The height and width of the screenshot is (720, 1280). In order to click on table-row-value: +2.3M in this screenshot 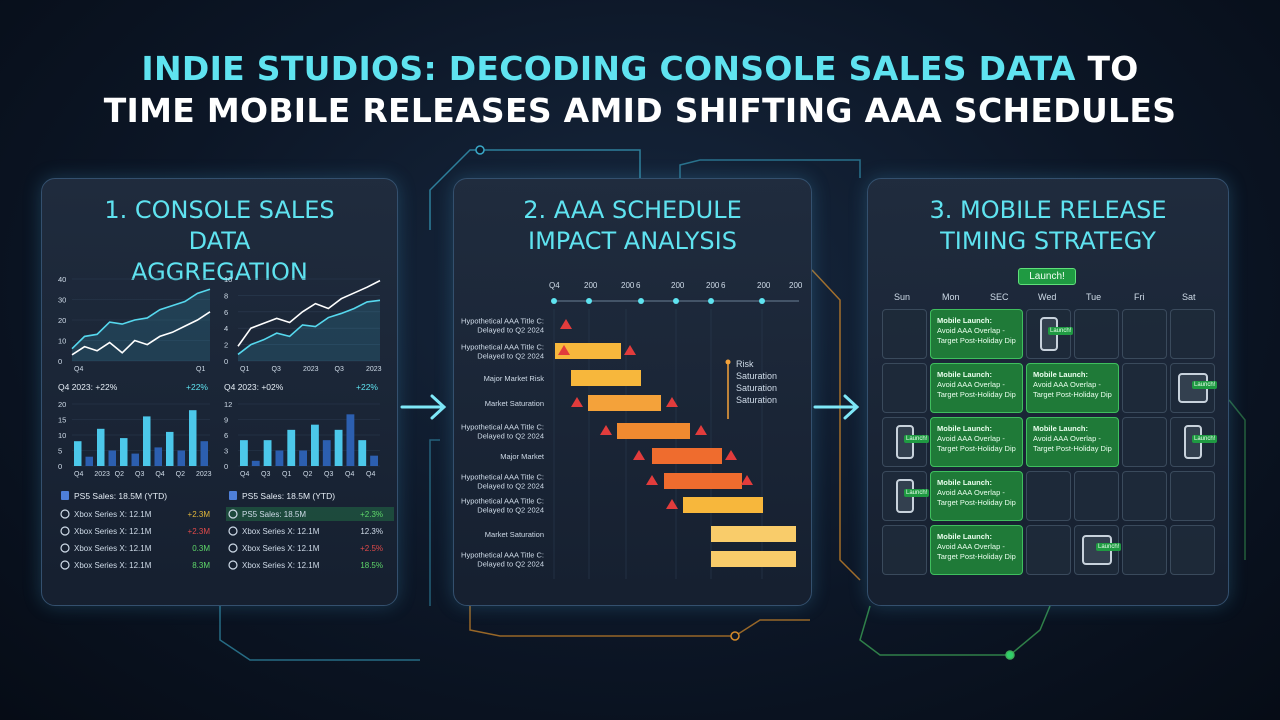, I will do `click(199, 531)`.